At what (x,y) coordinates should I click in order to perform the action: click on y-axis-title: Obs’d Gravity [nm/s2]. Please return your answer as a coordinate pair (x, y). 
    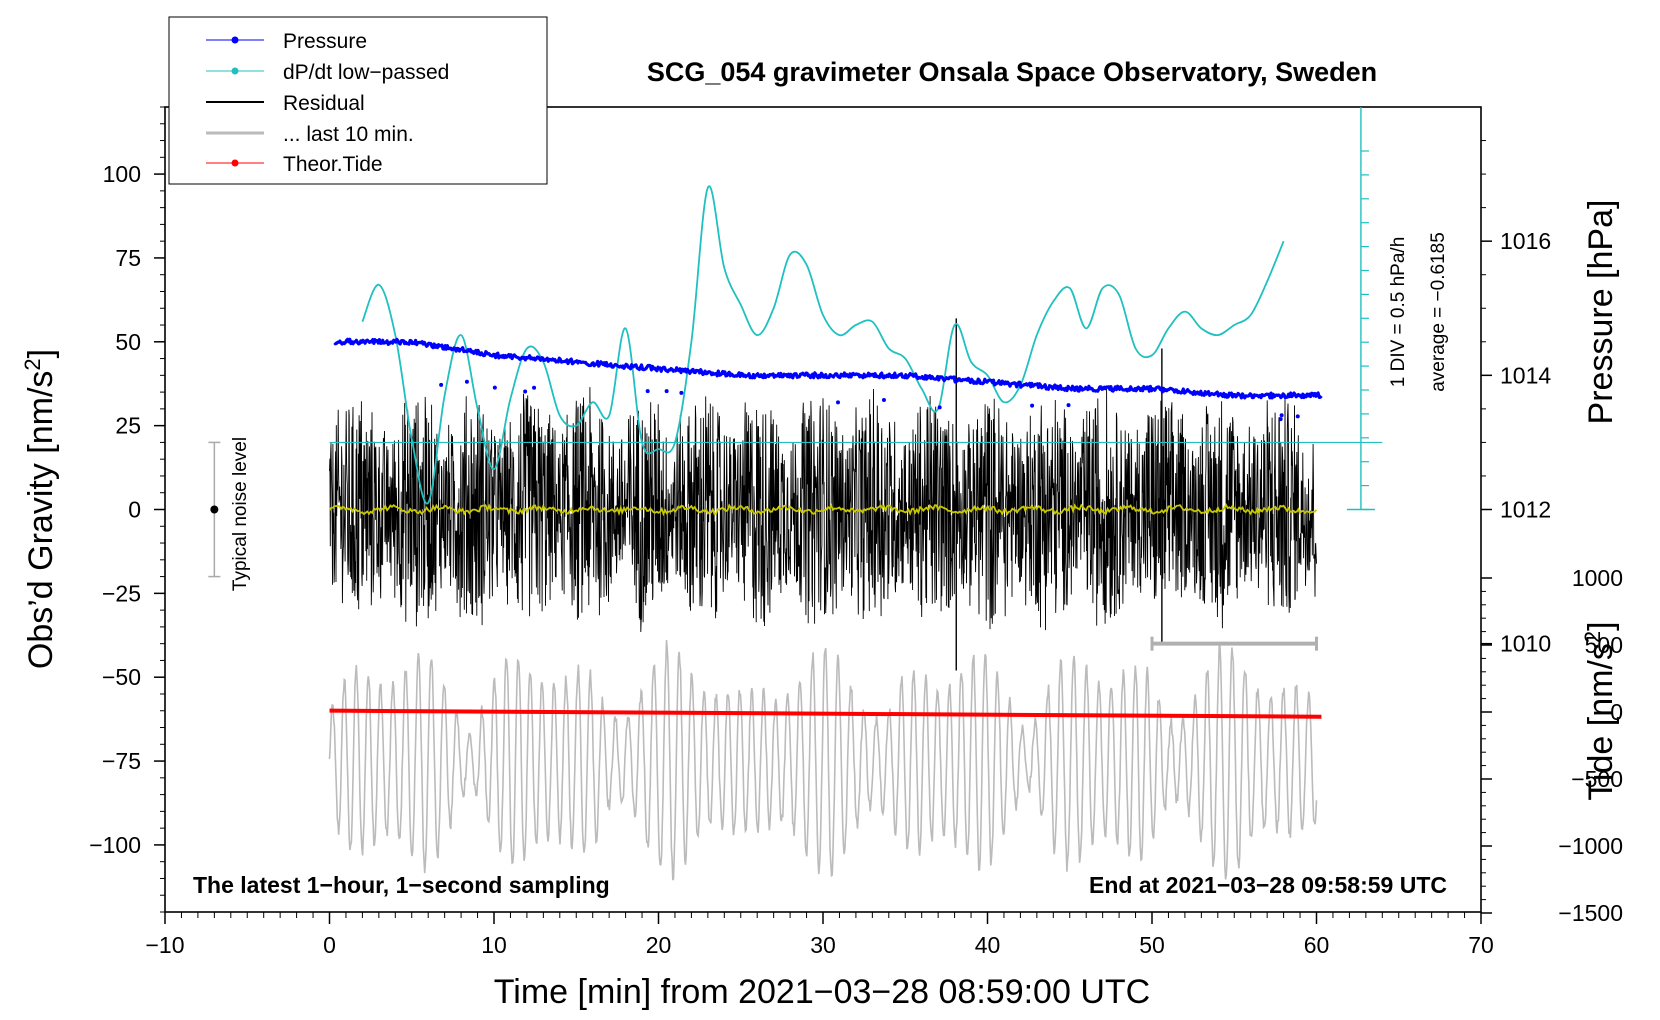
    Looking at the image, I should click on (40, 509).